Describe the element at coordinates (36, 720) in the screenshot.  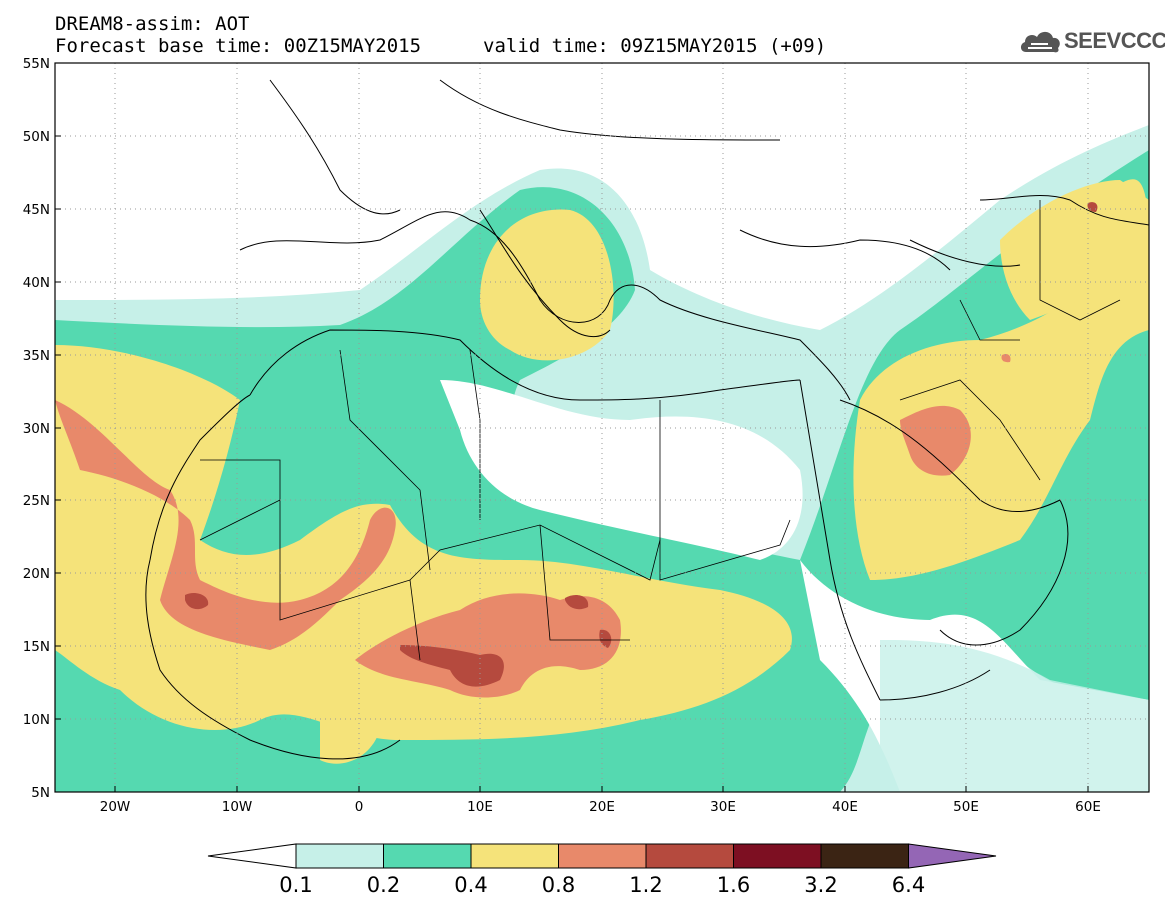
I see `lat-label: 10N` at that location.